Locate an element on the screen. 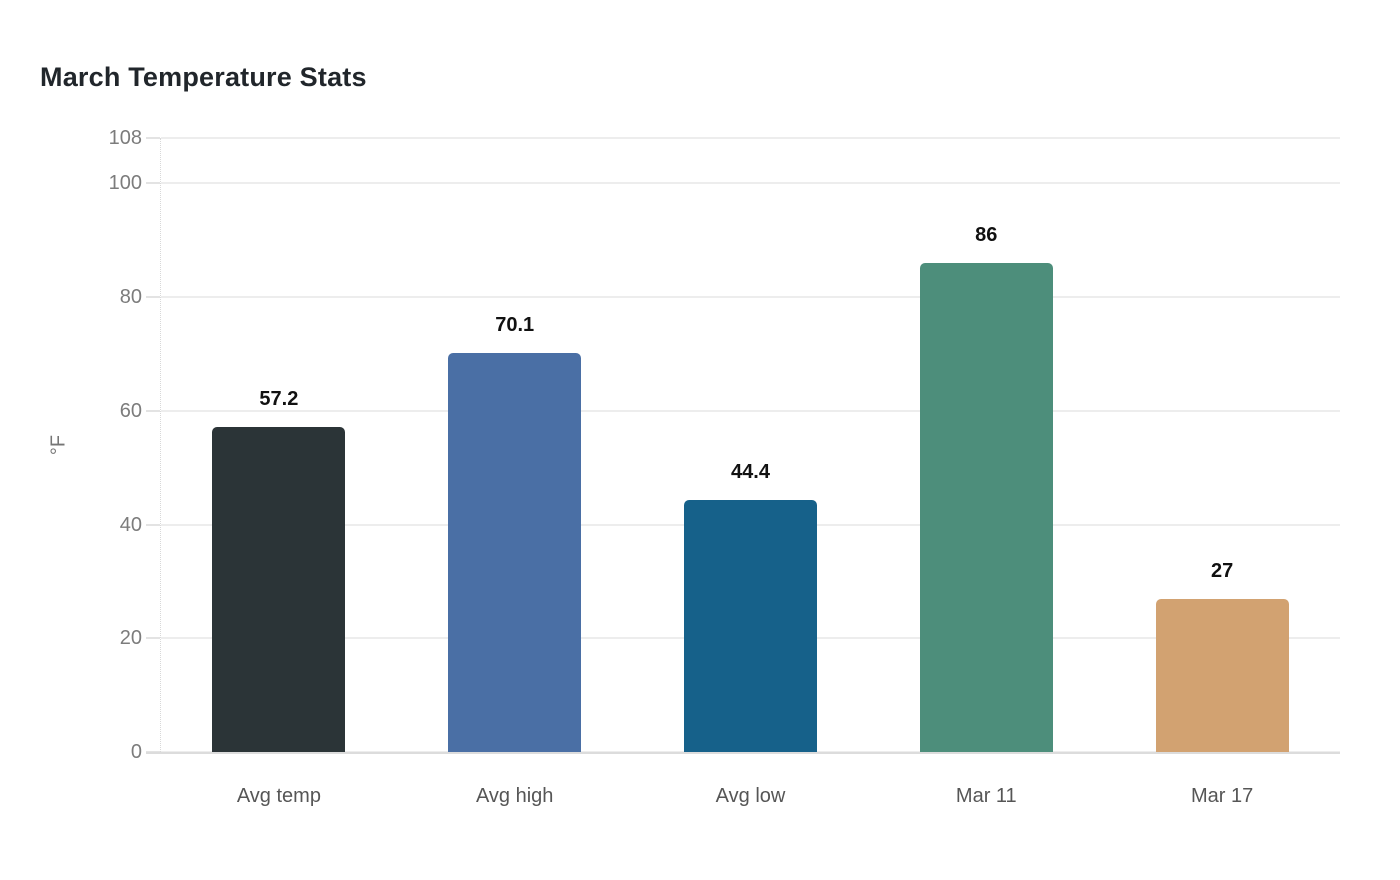 The image size is (1400, 880). bar-value-label: 27 is located at coordinates (1222, 570).